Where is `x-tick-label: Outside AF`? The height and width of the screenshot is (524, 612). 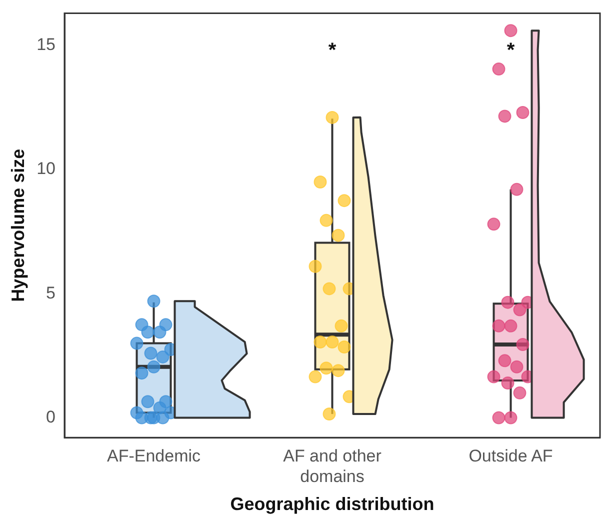 x-tick-label: Outside AF is located at coordinates (510, 456).